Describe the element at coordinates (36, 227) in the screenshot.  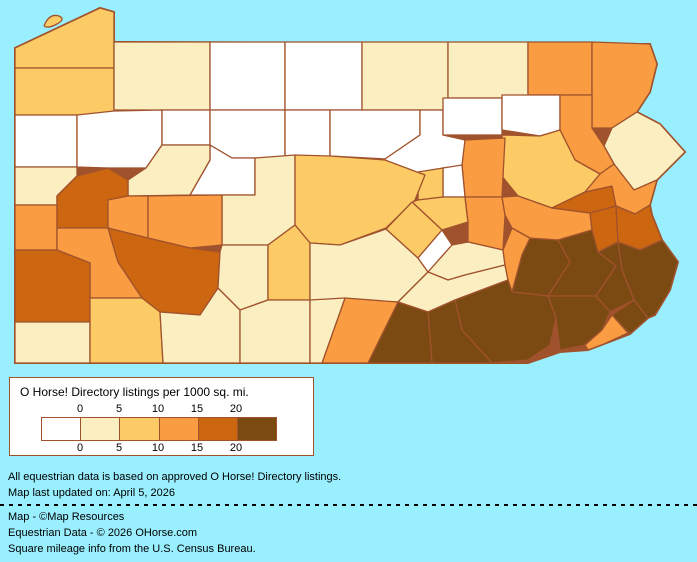
I see `county-beaver: Beaver` at that location.